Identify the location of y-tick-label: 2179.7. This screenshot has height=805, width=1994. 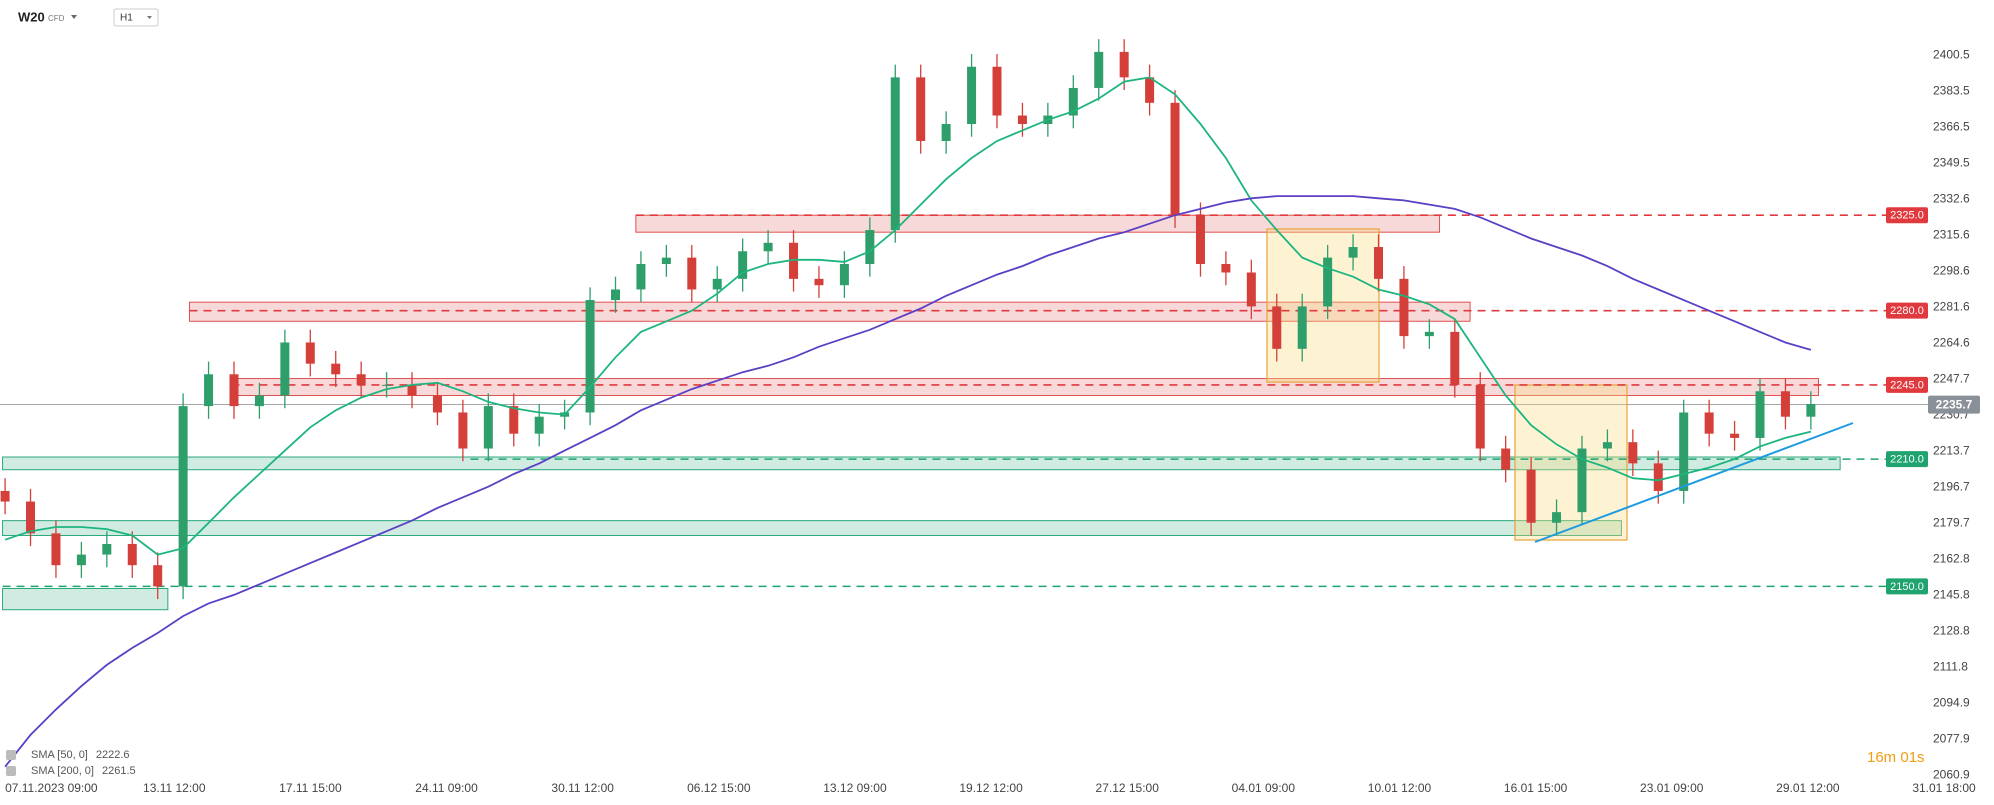
(1951, 523).